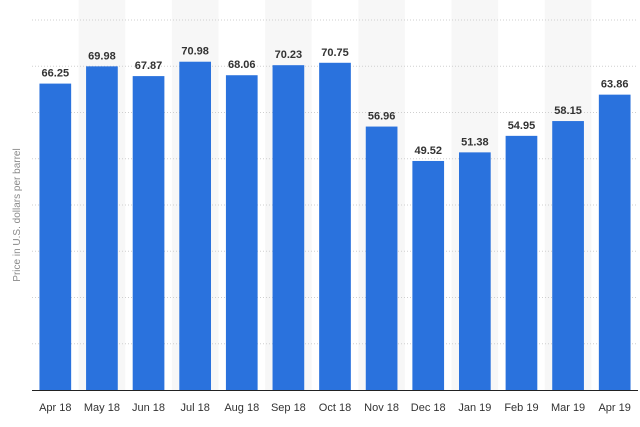 This screenshot has height=427, width=640. What do you see at coordinates (194, 408) in the screenshot?
I see `x-tick-label: Jul 18` at bounding box center [194, 408].